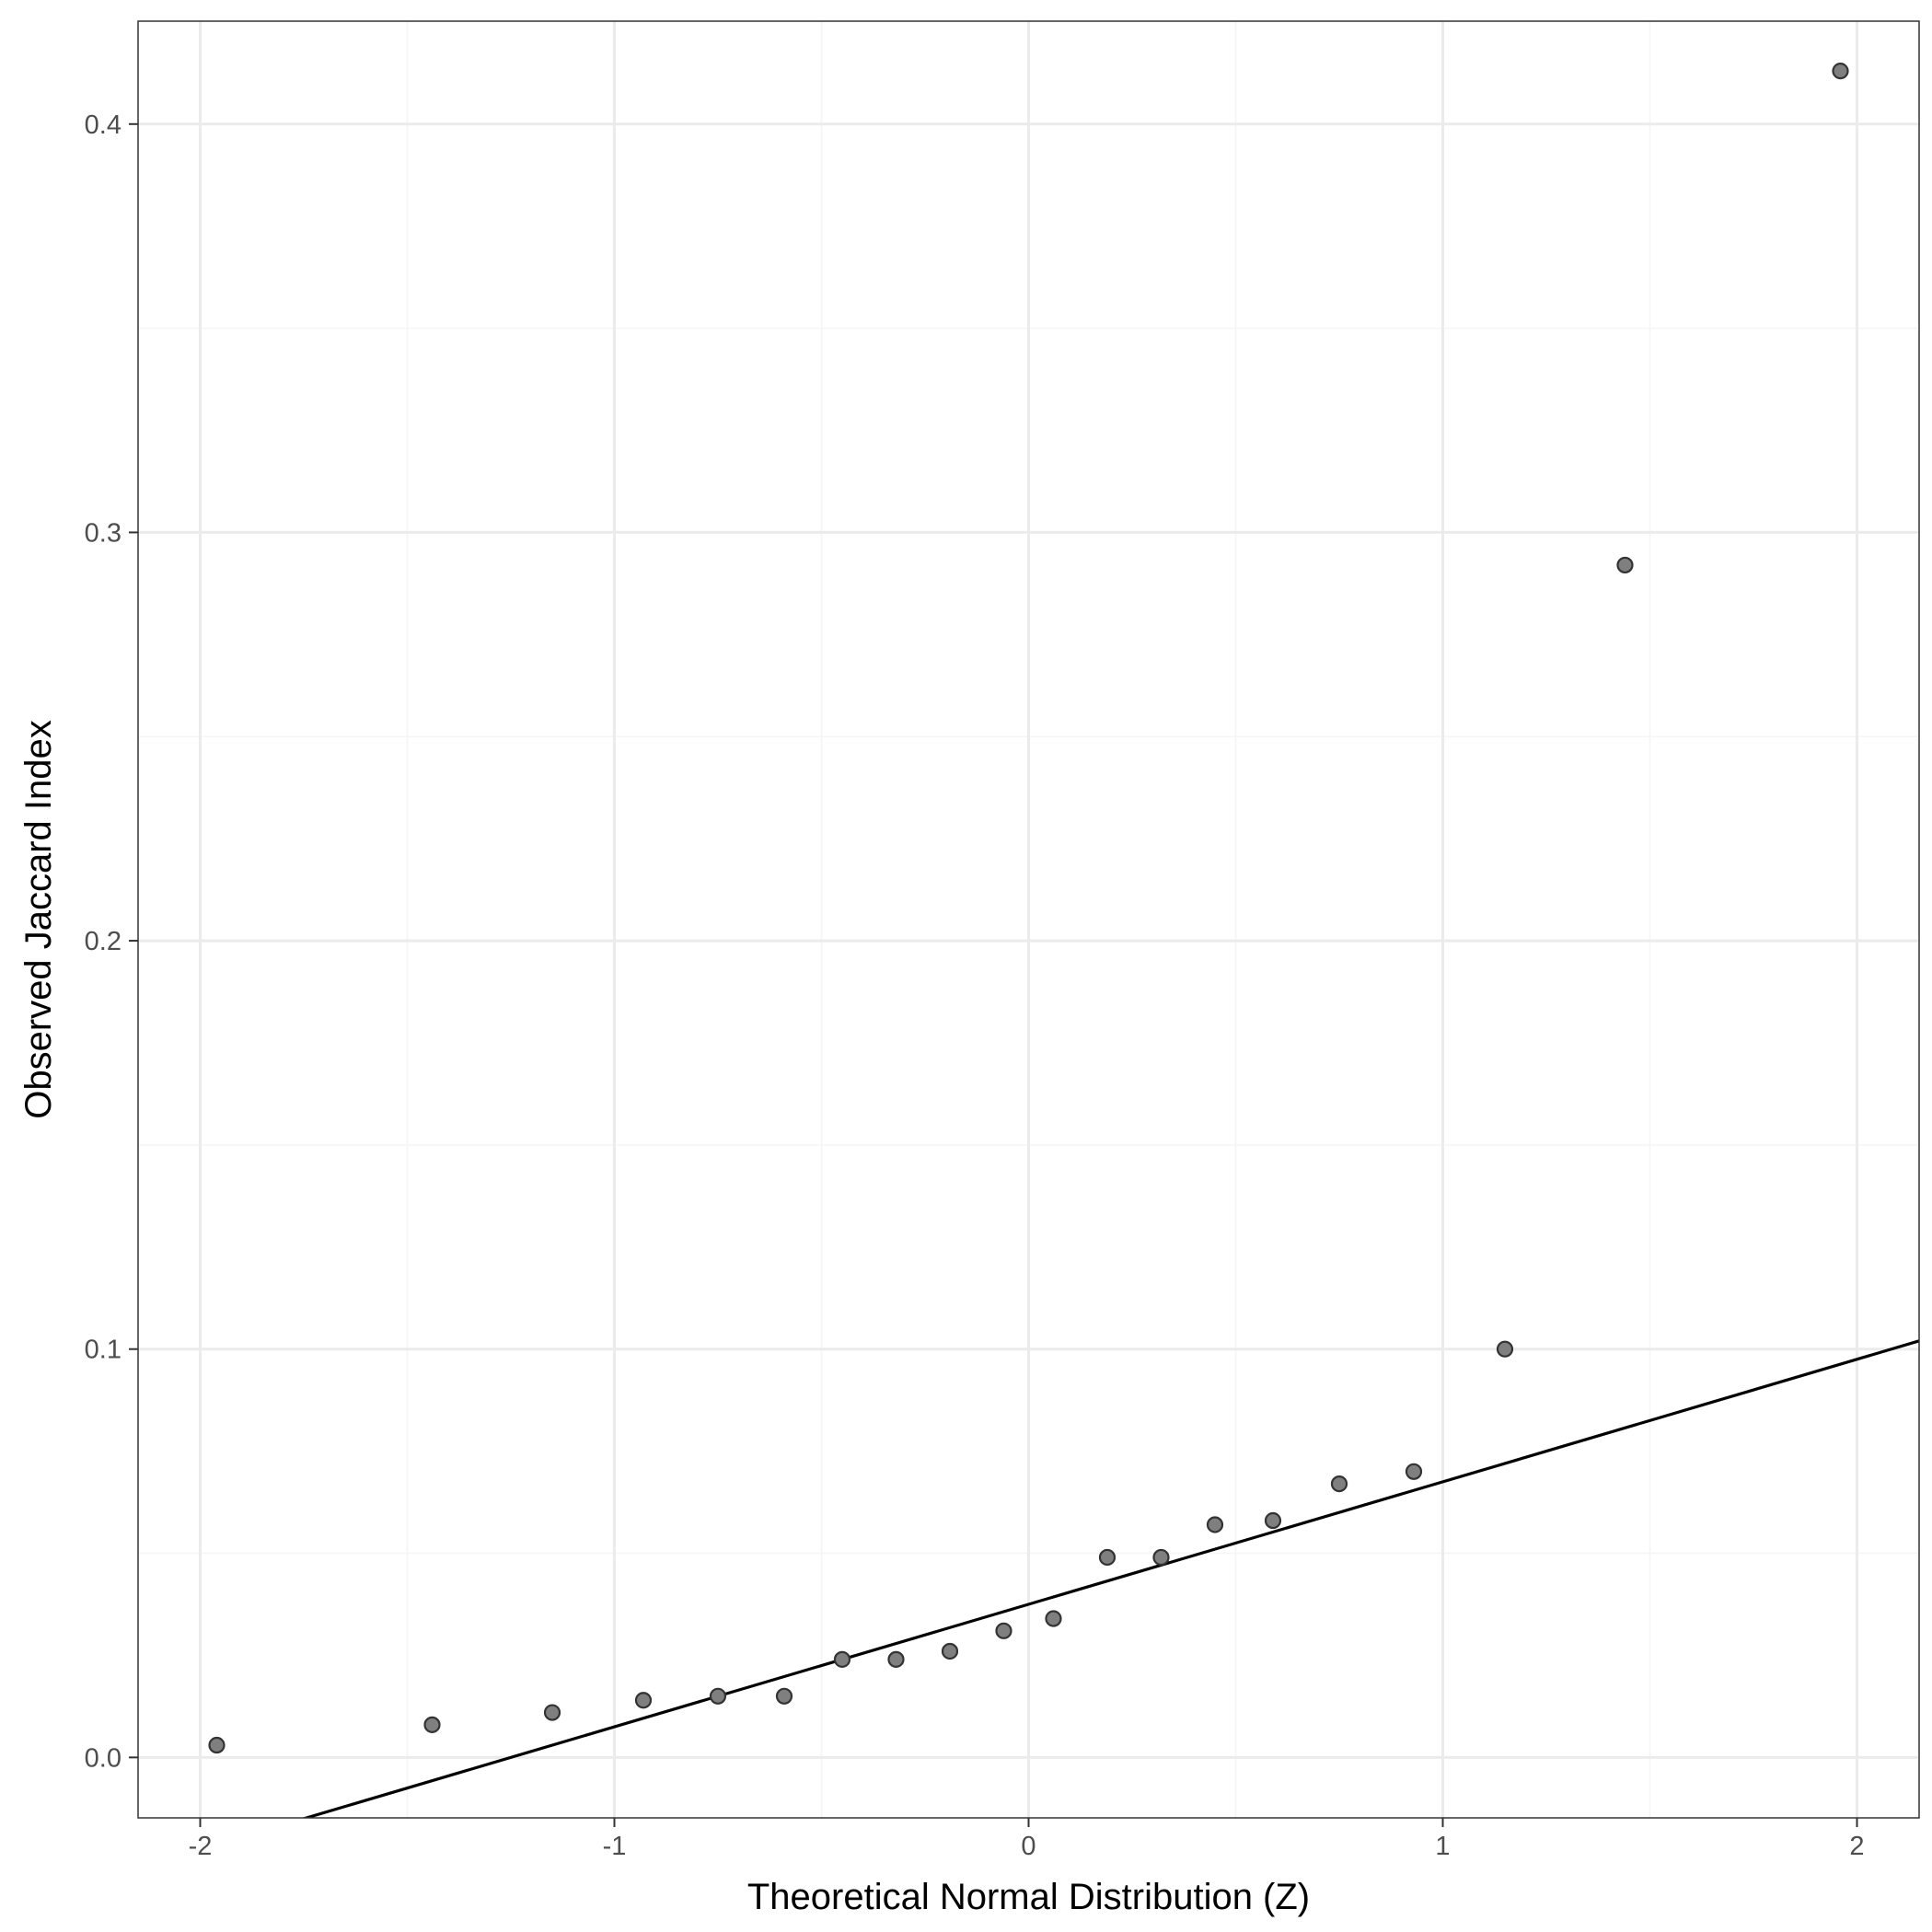 Image resolution: width=1932 pixels, height=1932 pixels. What do you see at coordinates (1028, 1847) in the screenshot?
I see `x-tick-label: 0` at bounding box center [1028, 1847].